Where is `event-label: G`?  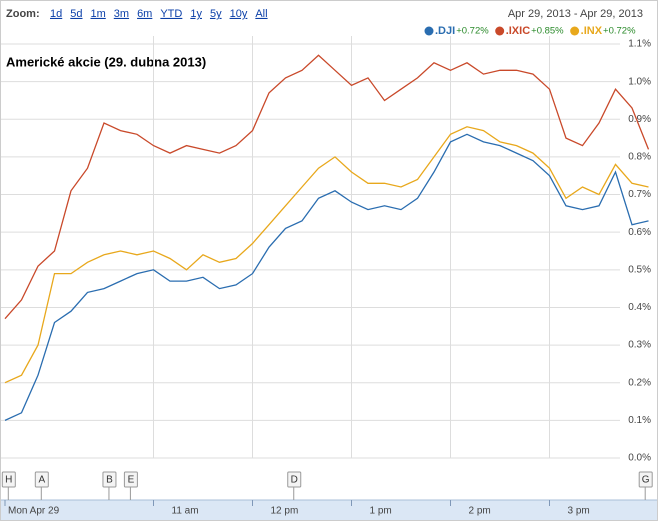 event-label: G is located at coordinates (646, 480).